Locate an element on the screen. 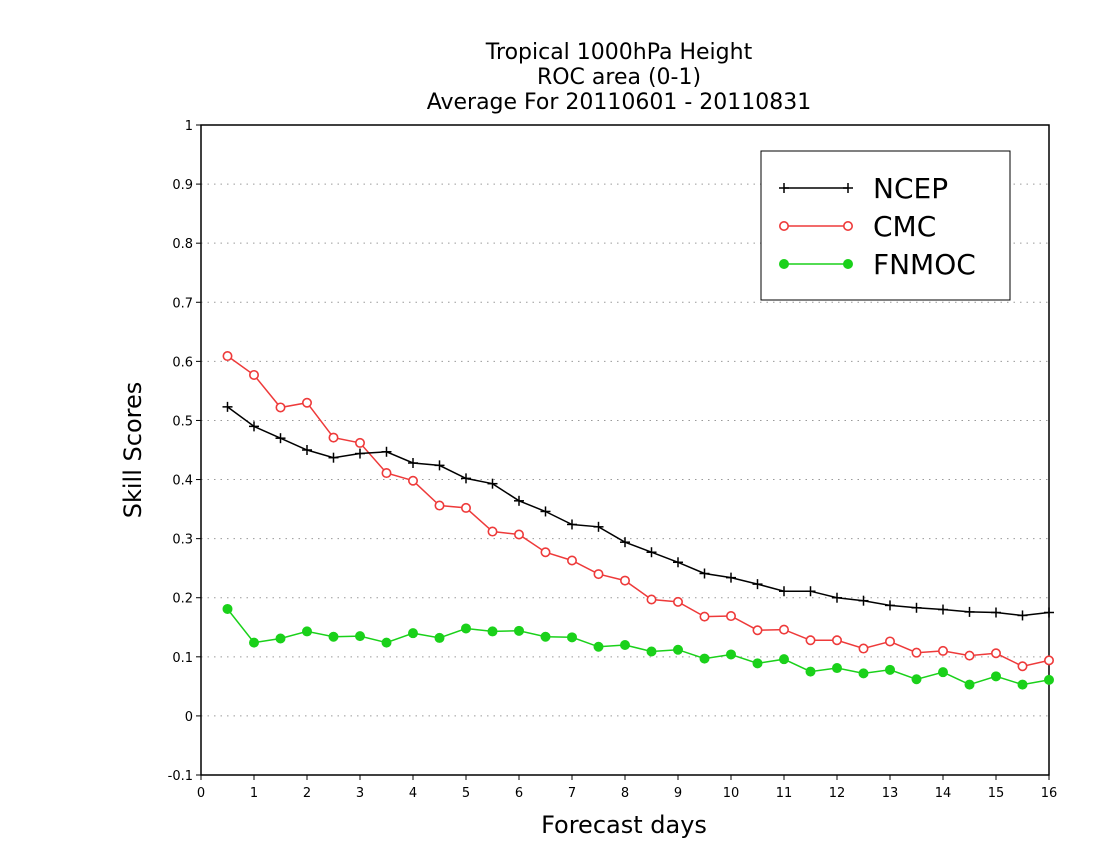 The width and height of the screenshot is (1100, 850). y-tick-label: 0 is located at coordinates (189, 717).